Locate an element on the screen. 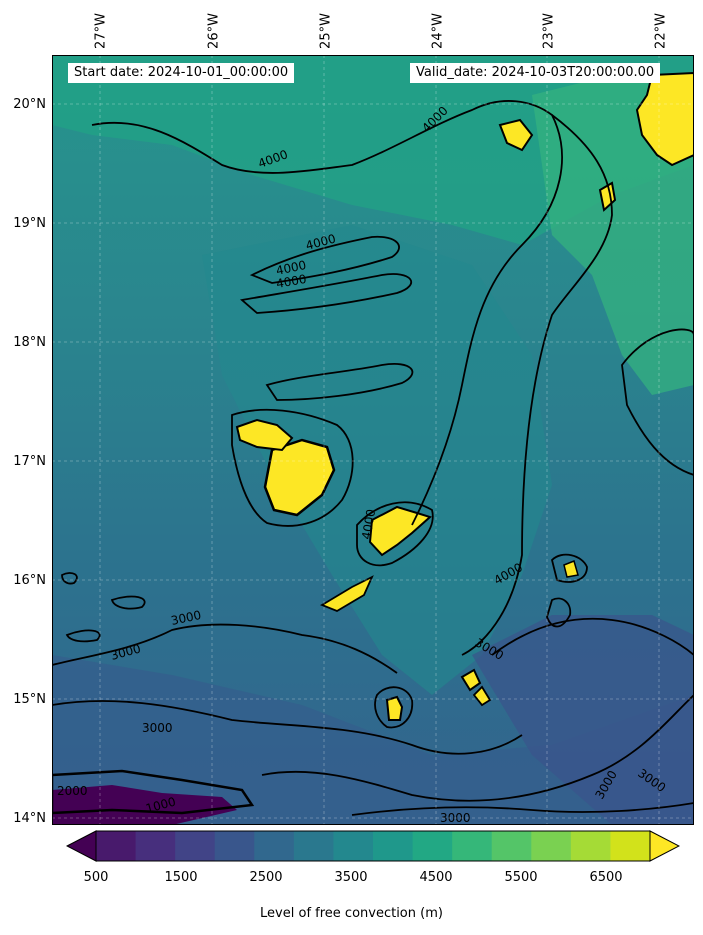 This screenshot has width=703, height=935. lat-label-15n: 15°N is located at coordinates (29, 699).